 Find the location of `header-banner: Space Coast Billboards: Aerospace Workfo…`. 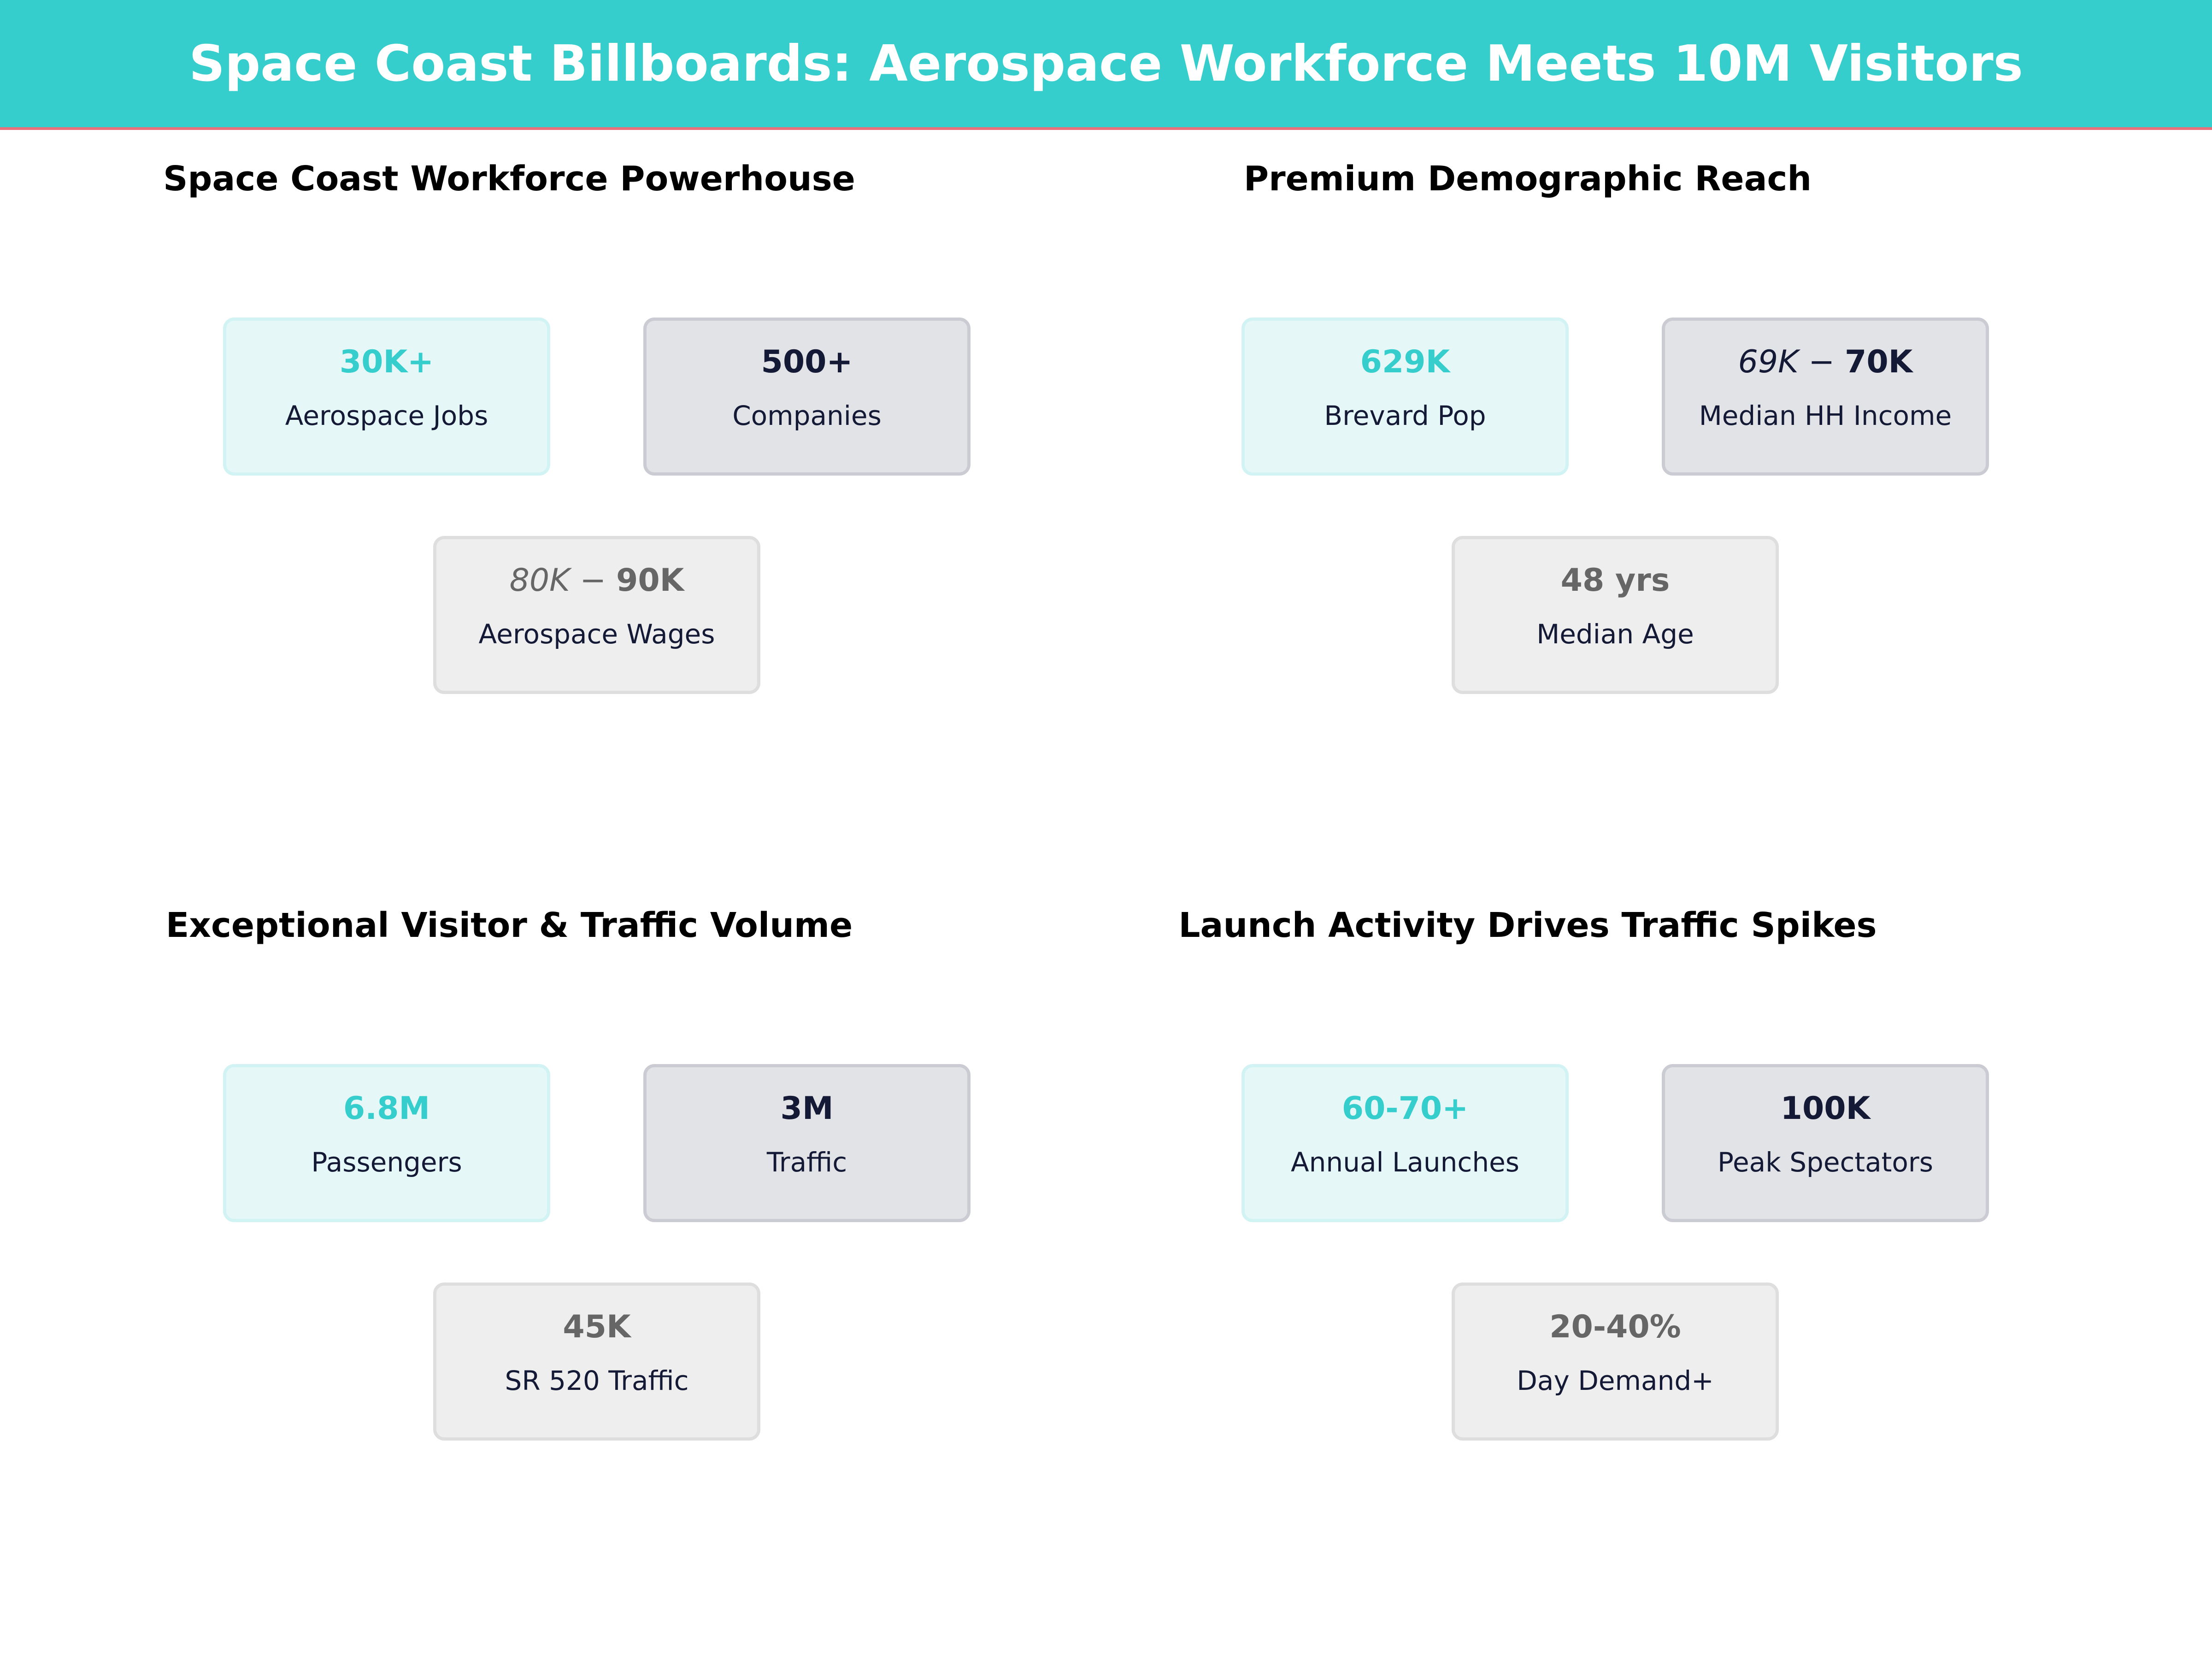

header-banner: Space Coast Billboards: Aerospace Workfo… is located at coordinates (1106, 65).